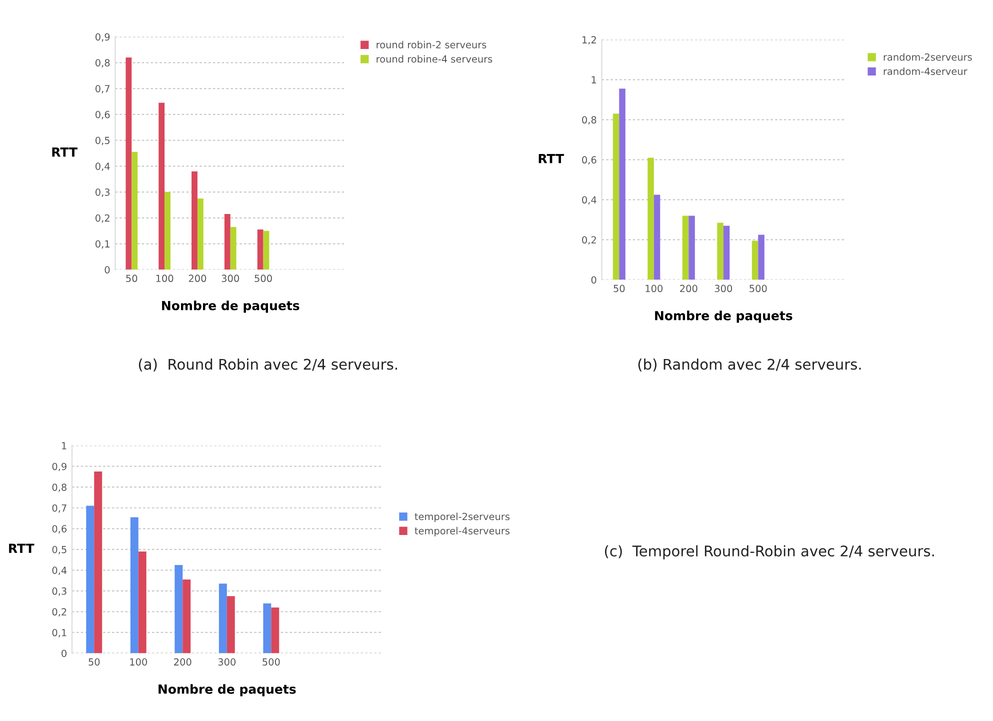  I want to click on text: (b) Random avec 2/4 serveurs., so click(749, 365).